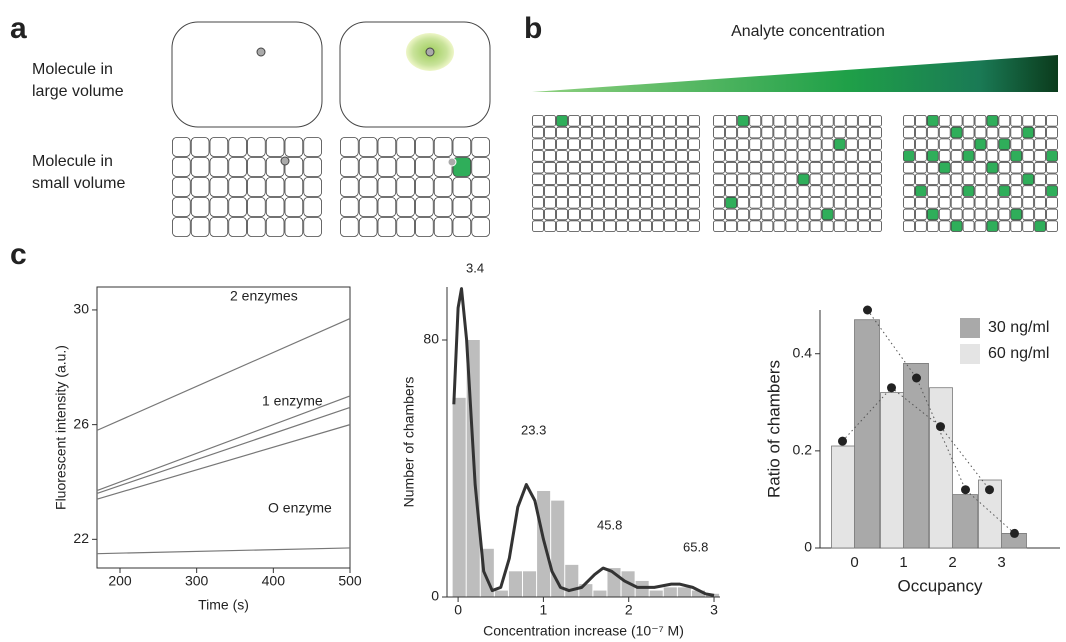  What do you see at coordinates (223, 605) in the screenshot?
I see `x-axis-label: Time (s)` at bounding box center [223, 605].